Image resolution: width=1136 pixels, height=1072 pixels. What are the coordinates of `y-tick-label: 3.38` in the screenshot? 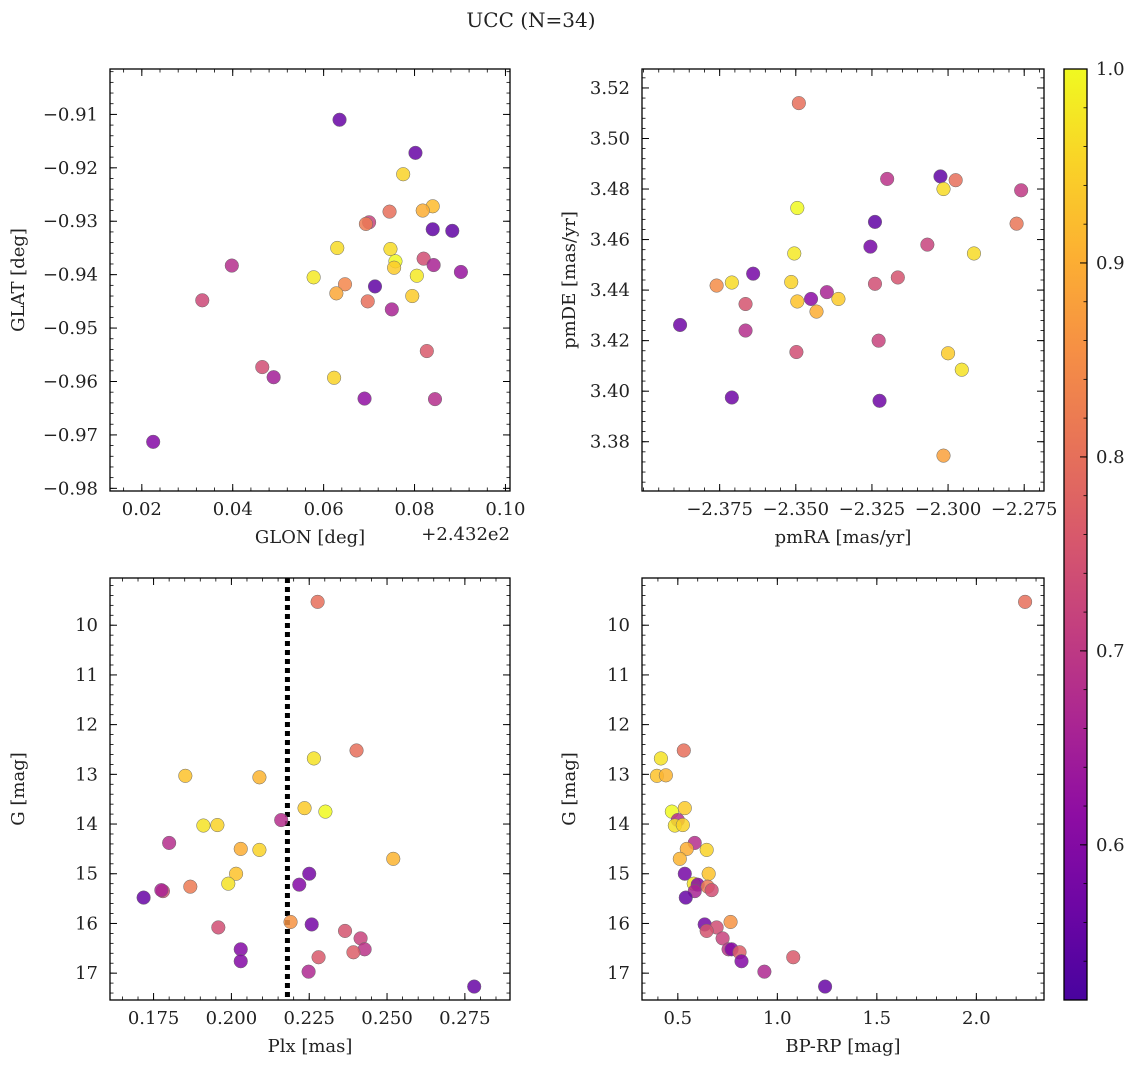 It's located at (610, 442).